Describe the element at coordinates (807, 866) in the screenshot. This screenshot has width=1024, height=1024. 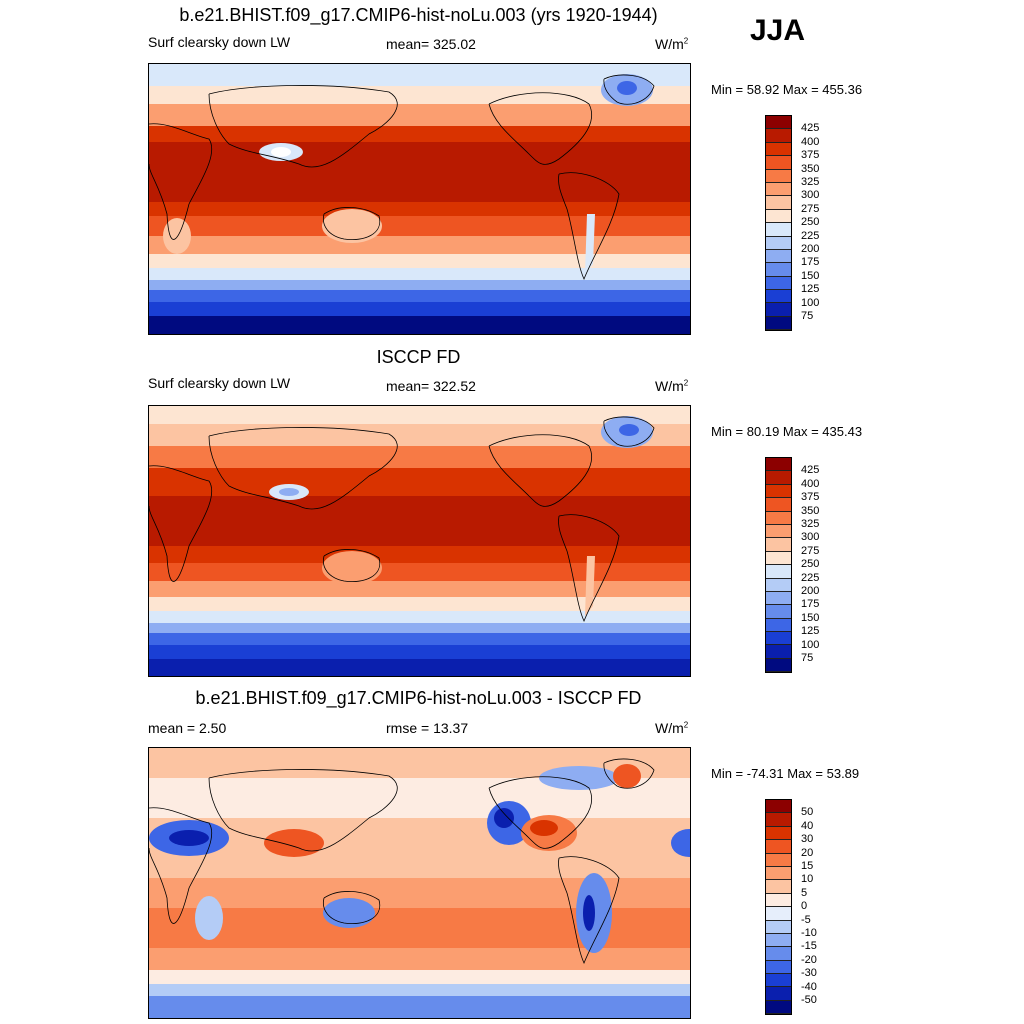
I see `panel3-colorbar-tick-label: 15` at that location.